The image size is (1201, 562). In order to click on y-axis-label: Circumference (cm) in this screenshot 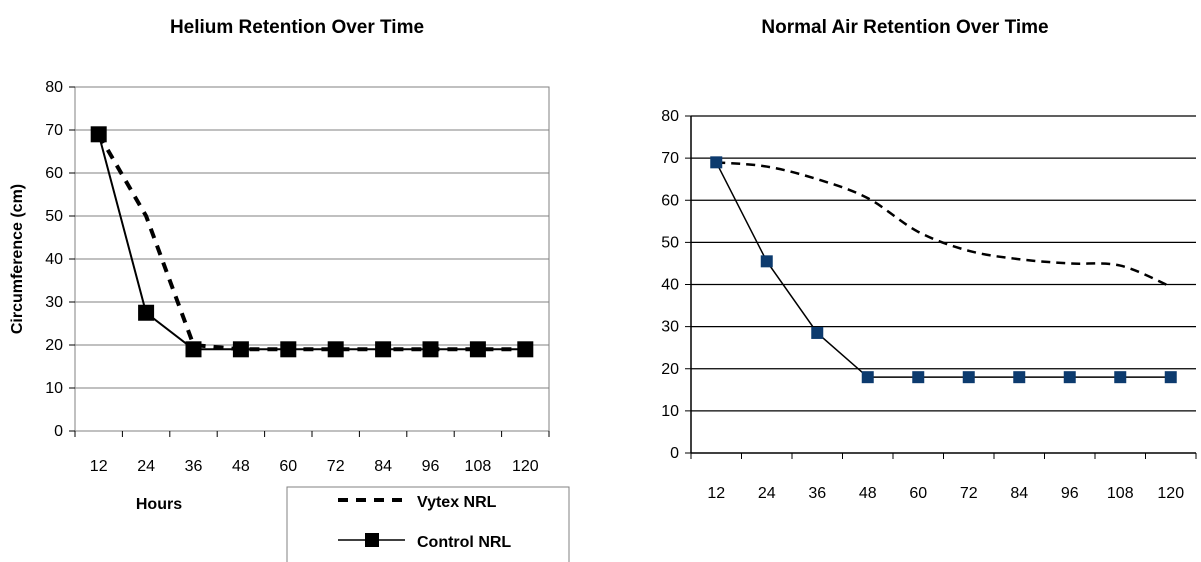, I will do `click(17, 259)`.